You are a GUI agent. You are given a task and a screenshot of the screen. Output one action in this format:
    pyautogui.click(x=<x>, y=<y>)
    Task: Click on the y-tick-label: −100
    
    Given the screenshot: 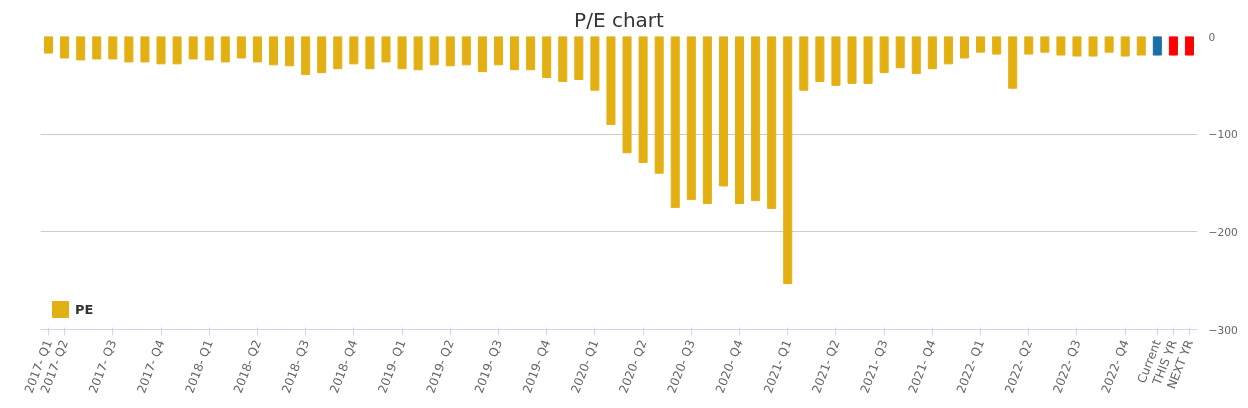 What is the action you would take?
    pyautogui.click(x=1223, y=135)
    